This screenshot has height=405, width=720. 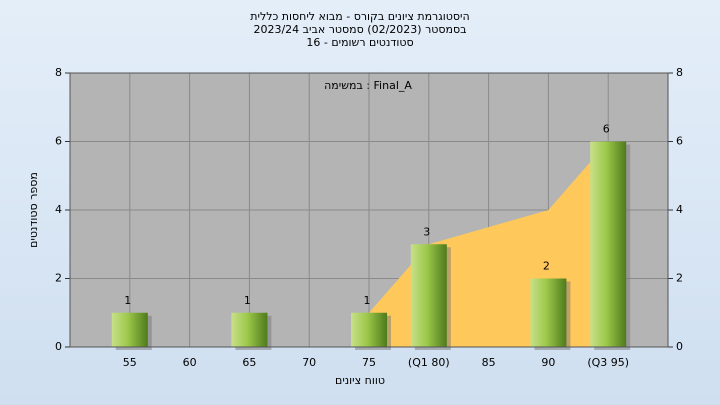 I want to click on x-axis-label: טווח ציונים, so click(x=360, y=380).